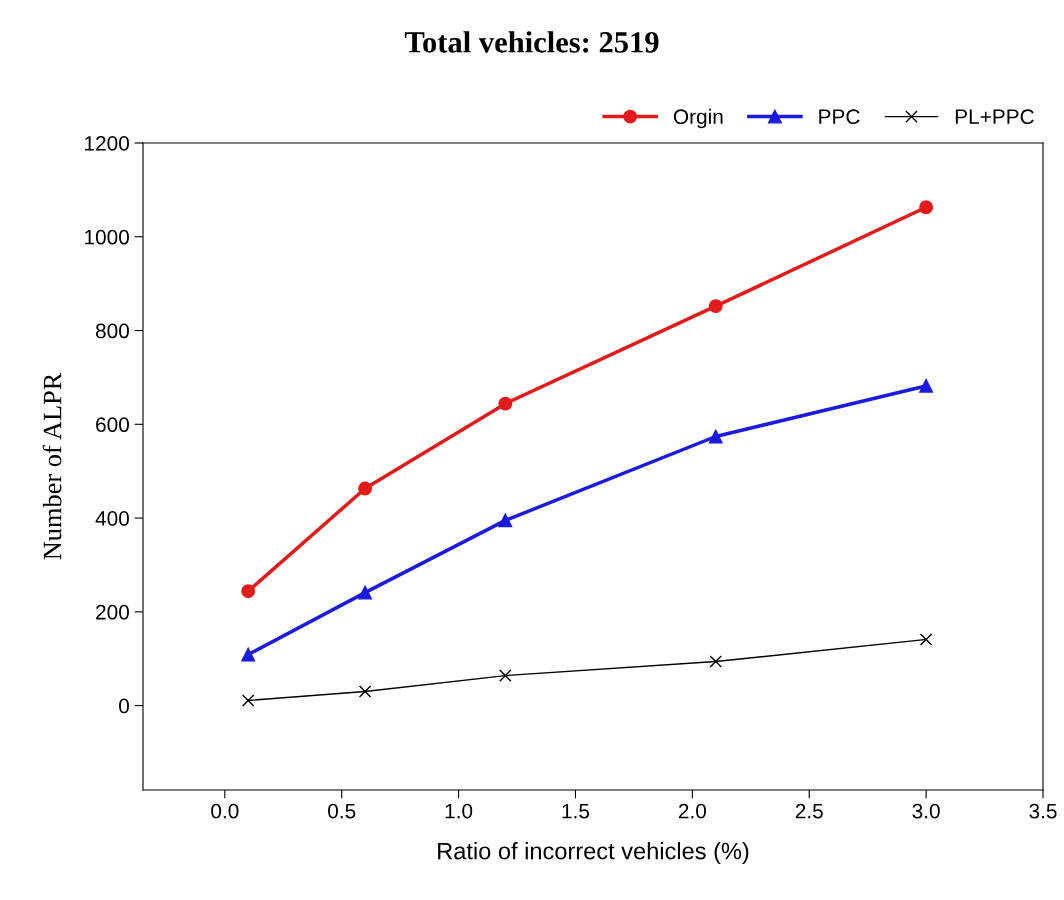 The height and width of the screenshot is (900, 1064). Describe the element at coordinates (112, 425) in the screenshot. I see `y-tick-label: 600` at that location.